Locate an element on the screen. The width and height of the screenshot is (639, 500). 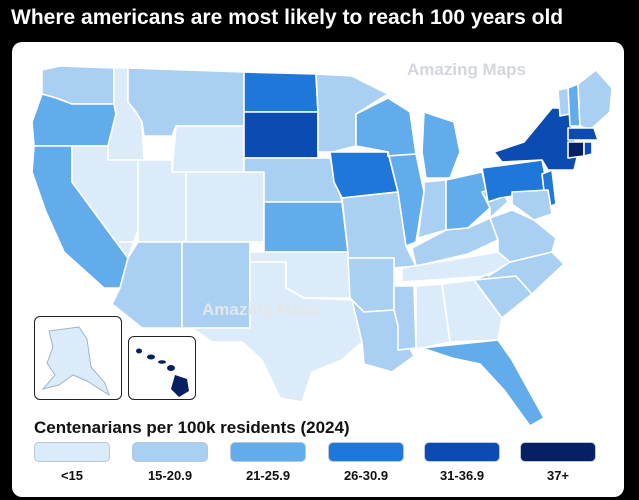
hawaii-map is located at coordinates (162, 372).